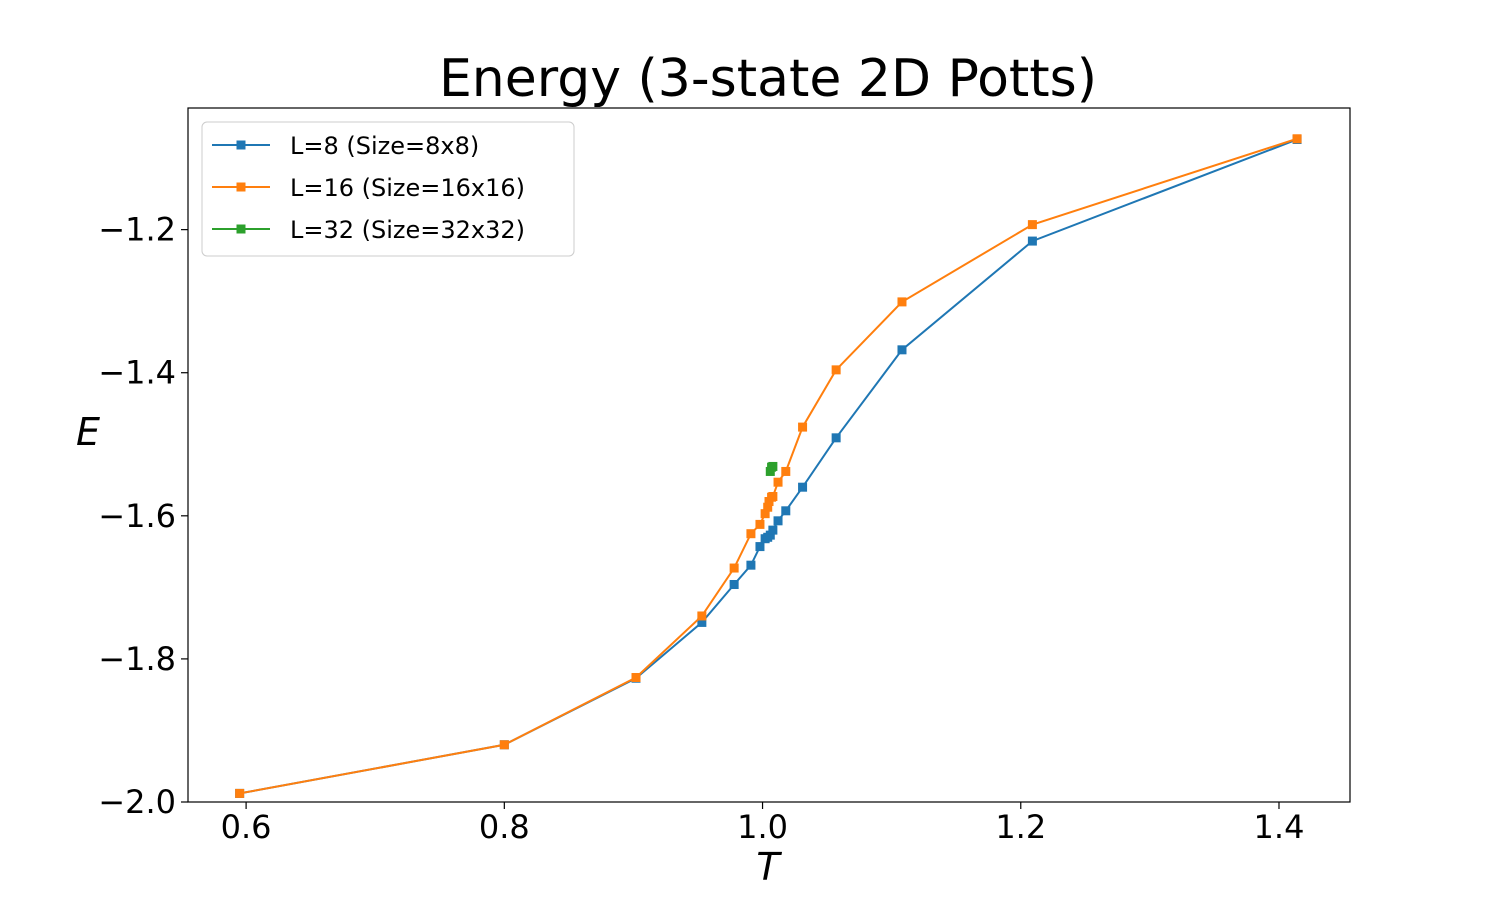  Describe the element at coordinates (384, 146) in the screenshot. I see `legend-label: L=8 (Size=8x8)` at that location.